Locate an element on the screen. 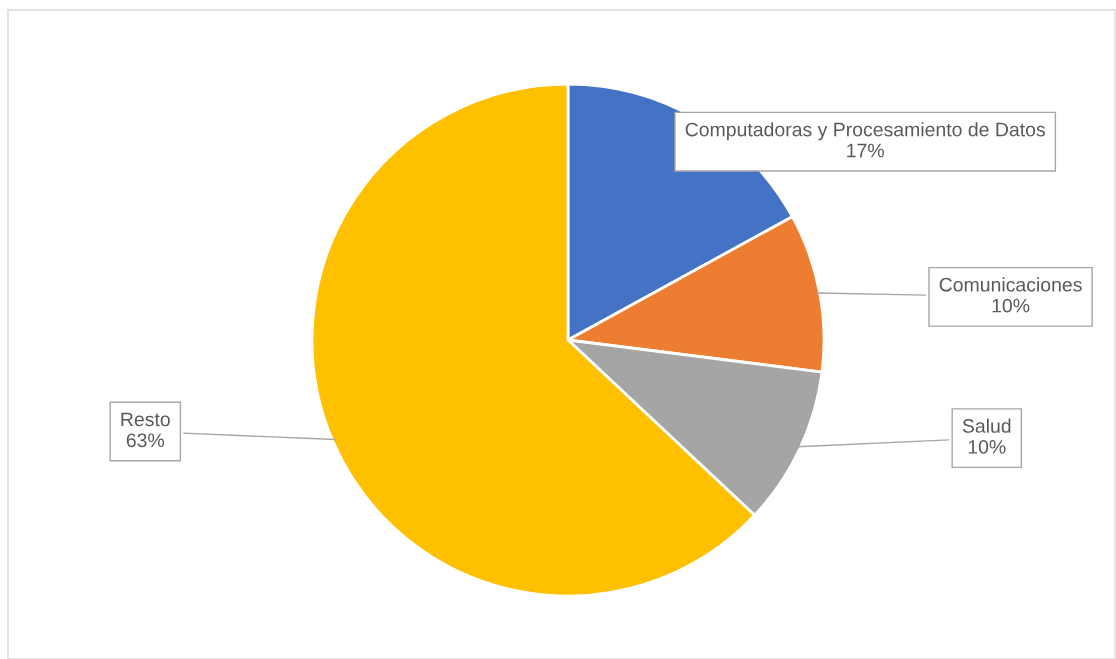 Image resolution: width=1116 pixels, height=659 pixels. slice-label: Resto is located at coordinates (145, 419).